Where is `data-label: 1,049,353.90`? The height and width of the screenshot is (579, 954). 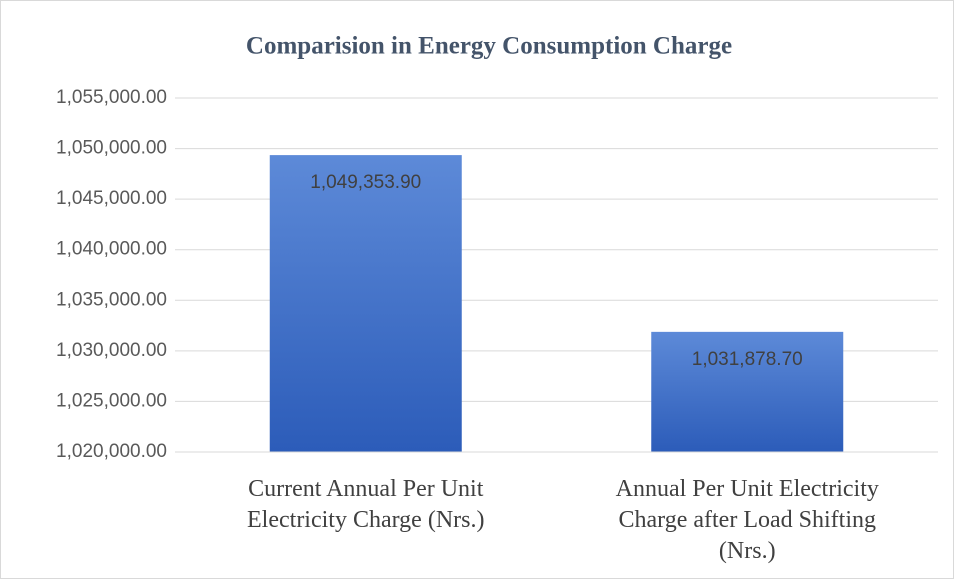 data-label: 1,049,353.90 is located at coordinates (365, 182).